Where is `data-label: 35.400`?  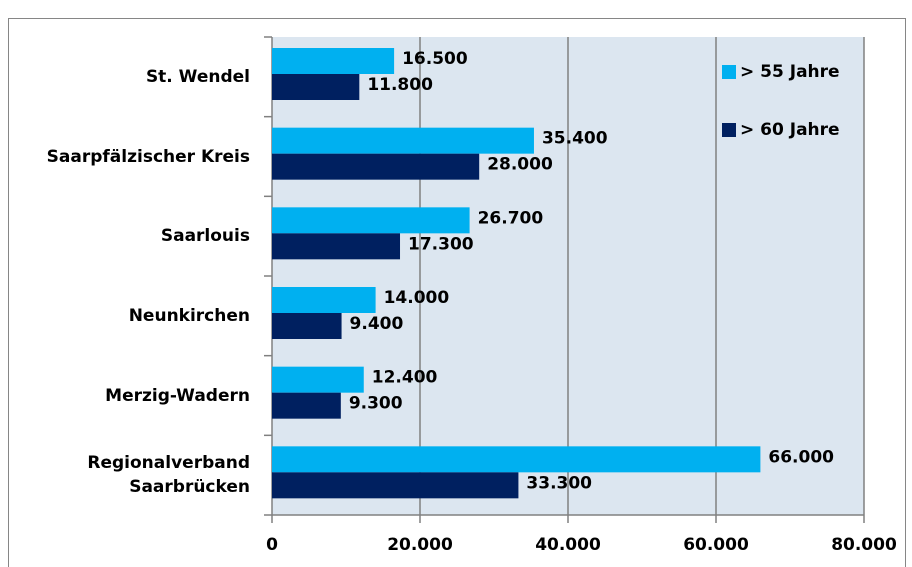 data-label: 35.400 is located at coordinates (575, 139).